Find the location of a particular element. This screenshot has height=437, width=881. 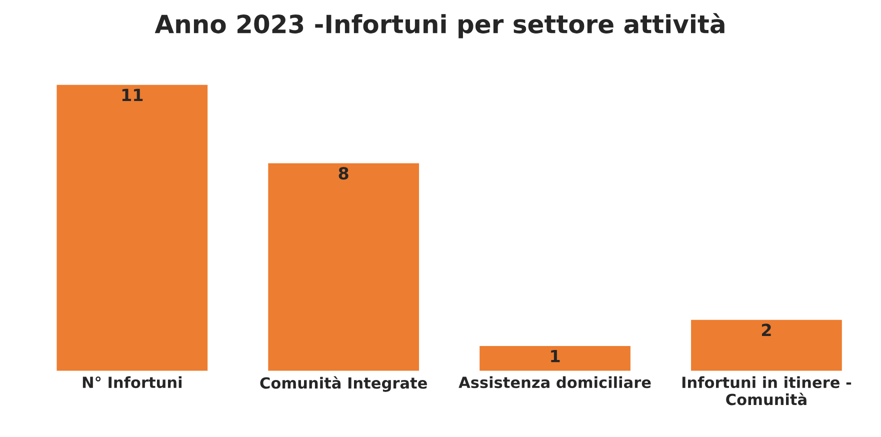

chart-title: Anno 2023 -Infortuni per settore attività is located at coordinates (439, 25).